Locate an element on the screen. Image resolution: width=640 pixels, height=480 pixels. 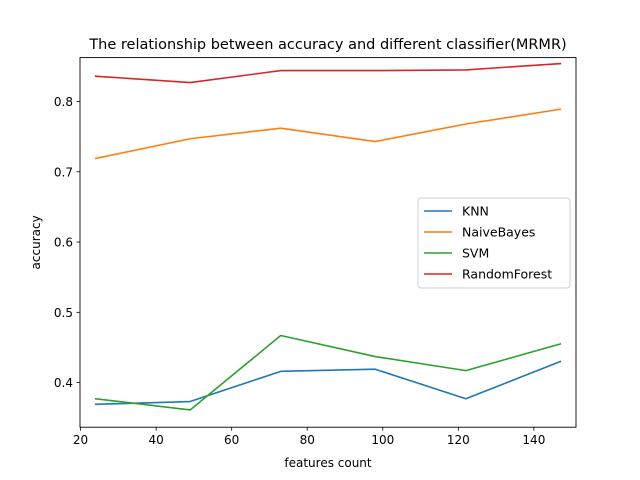
y-tick-label: 0.8 is located at coordinates (63, 102).